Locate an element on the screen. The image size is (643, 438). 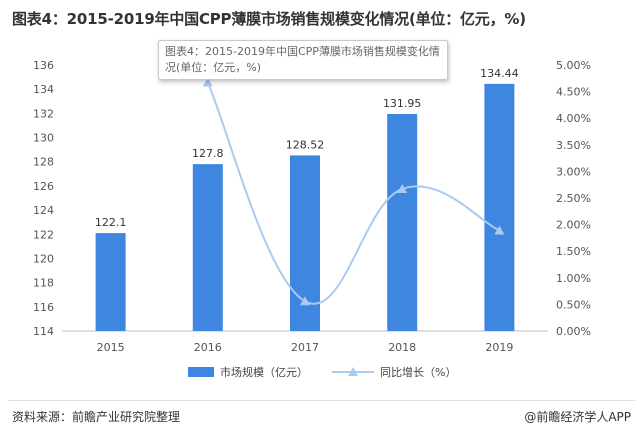
y-right-tick-label: 1.00% is located at coordinates (573, 278).